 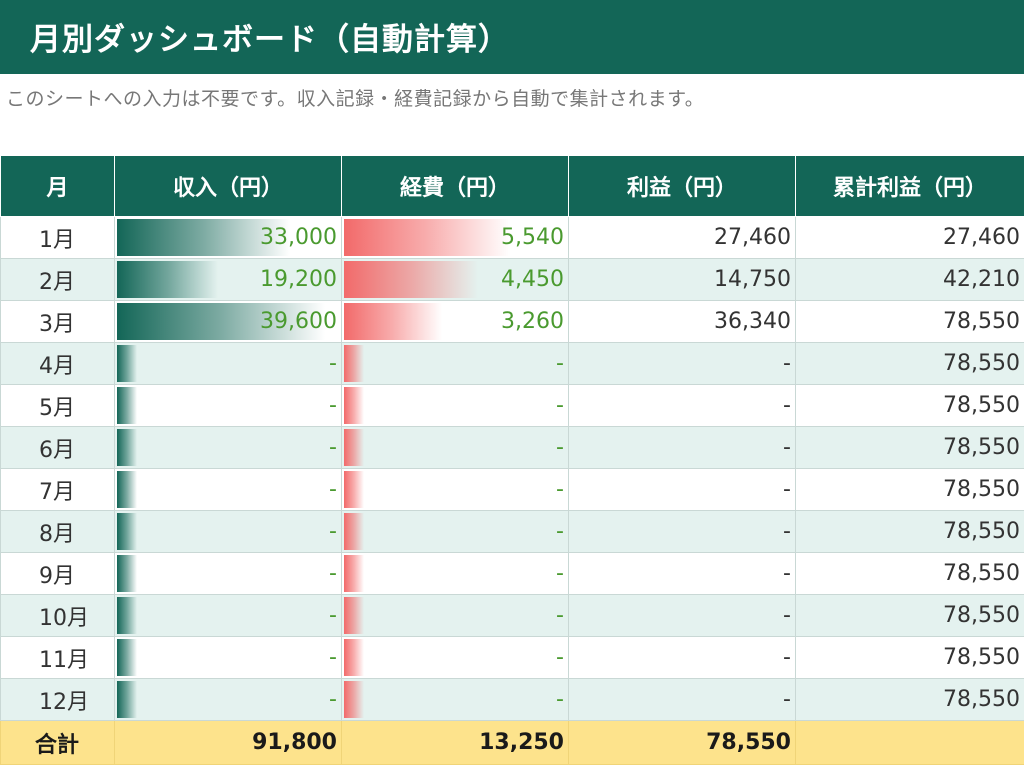 I want to click on table-row: 1月 33,000 5,540 27,460 27,460, so click(x=512, y=237).